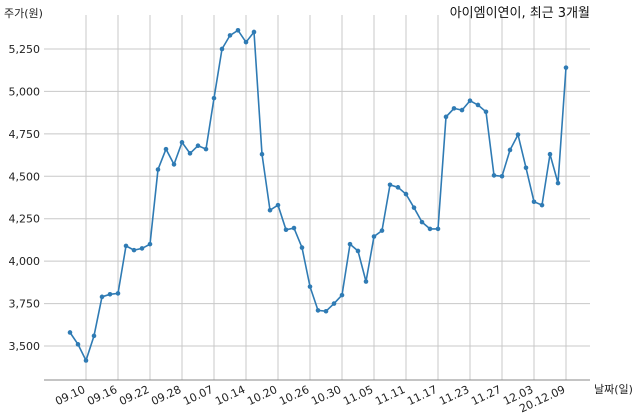 The height and width of the screenshot is (419, 640). Describe the element at coordinates (230, 395) in the screenshot. I see `x-tick-label: 10.14` at that location.